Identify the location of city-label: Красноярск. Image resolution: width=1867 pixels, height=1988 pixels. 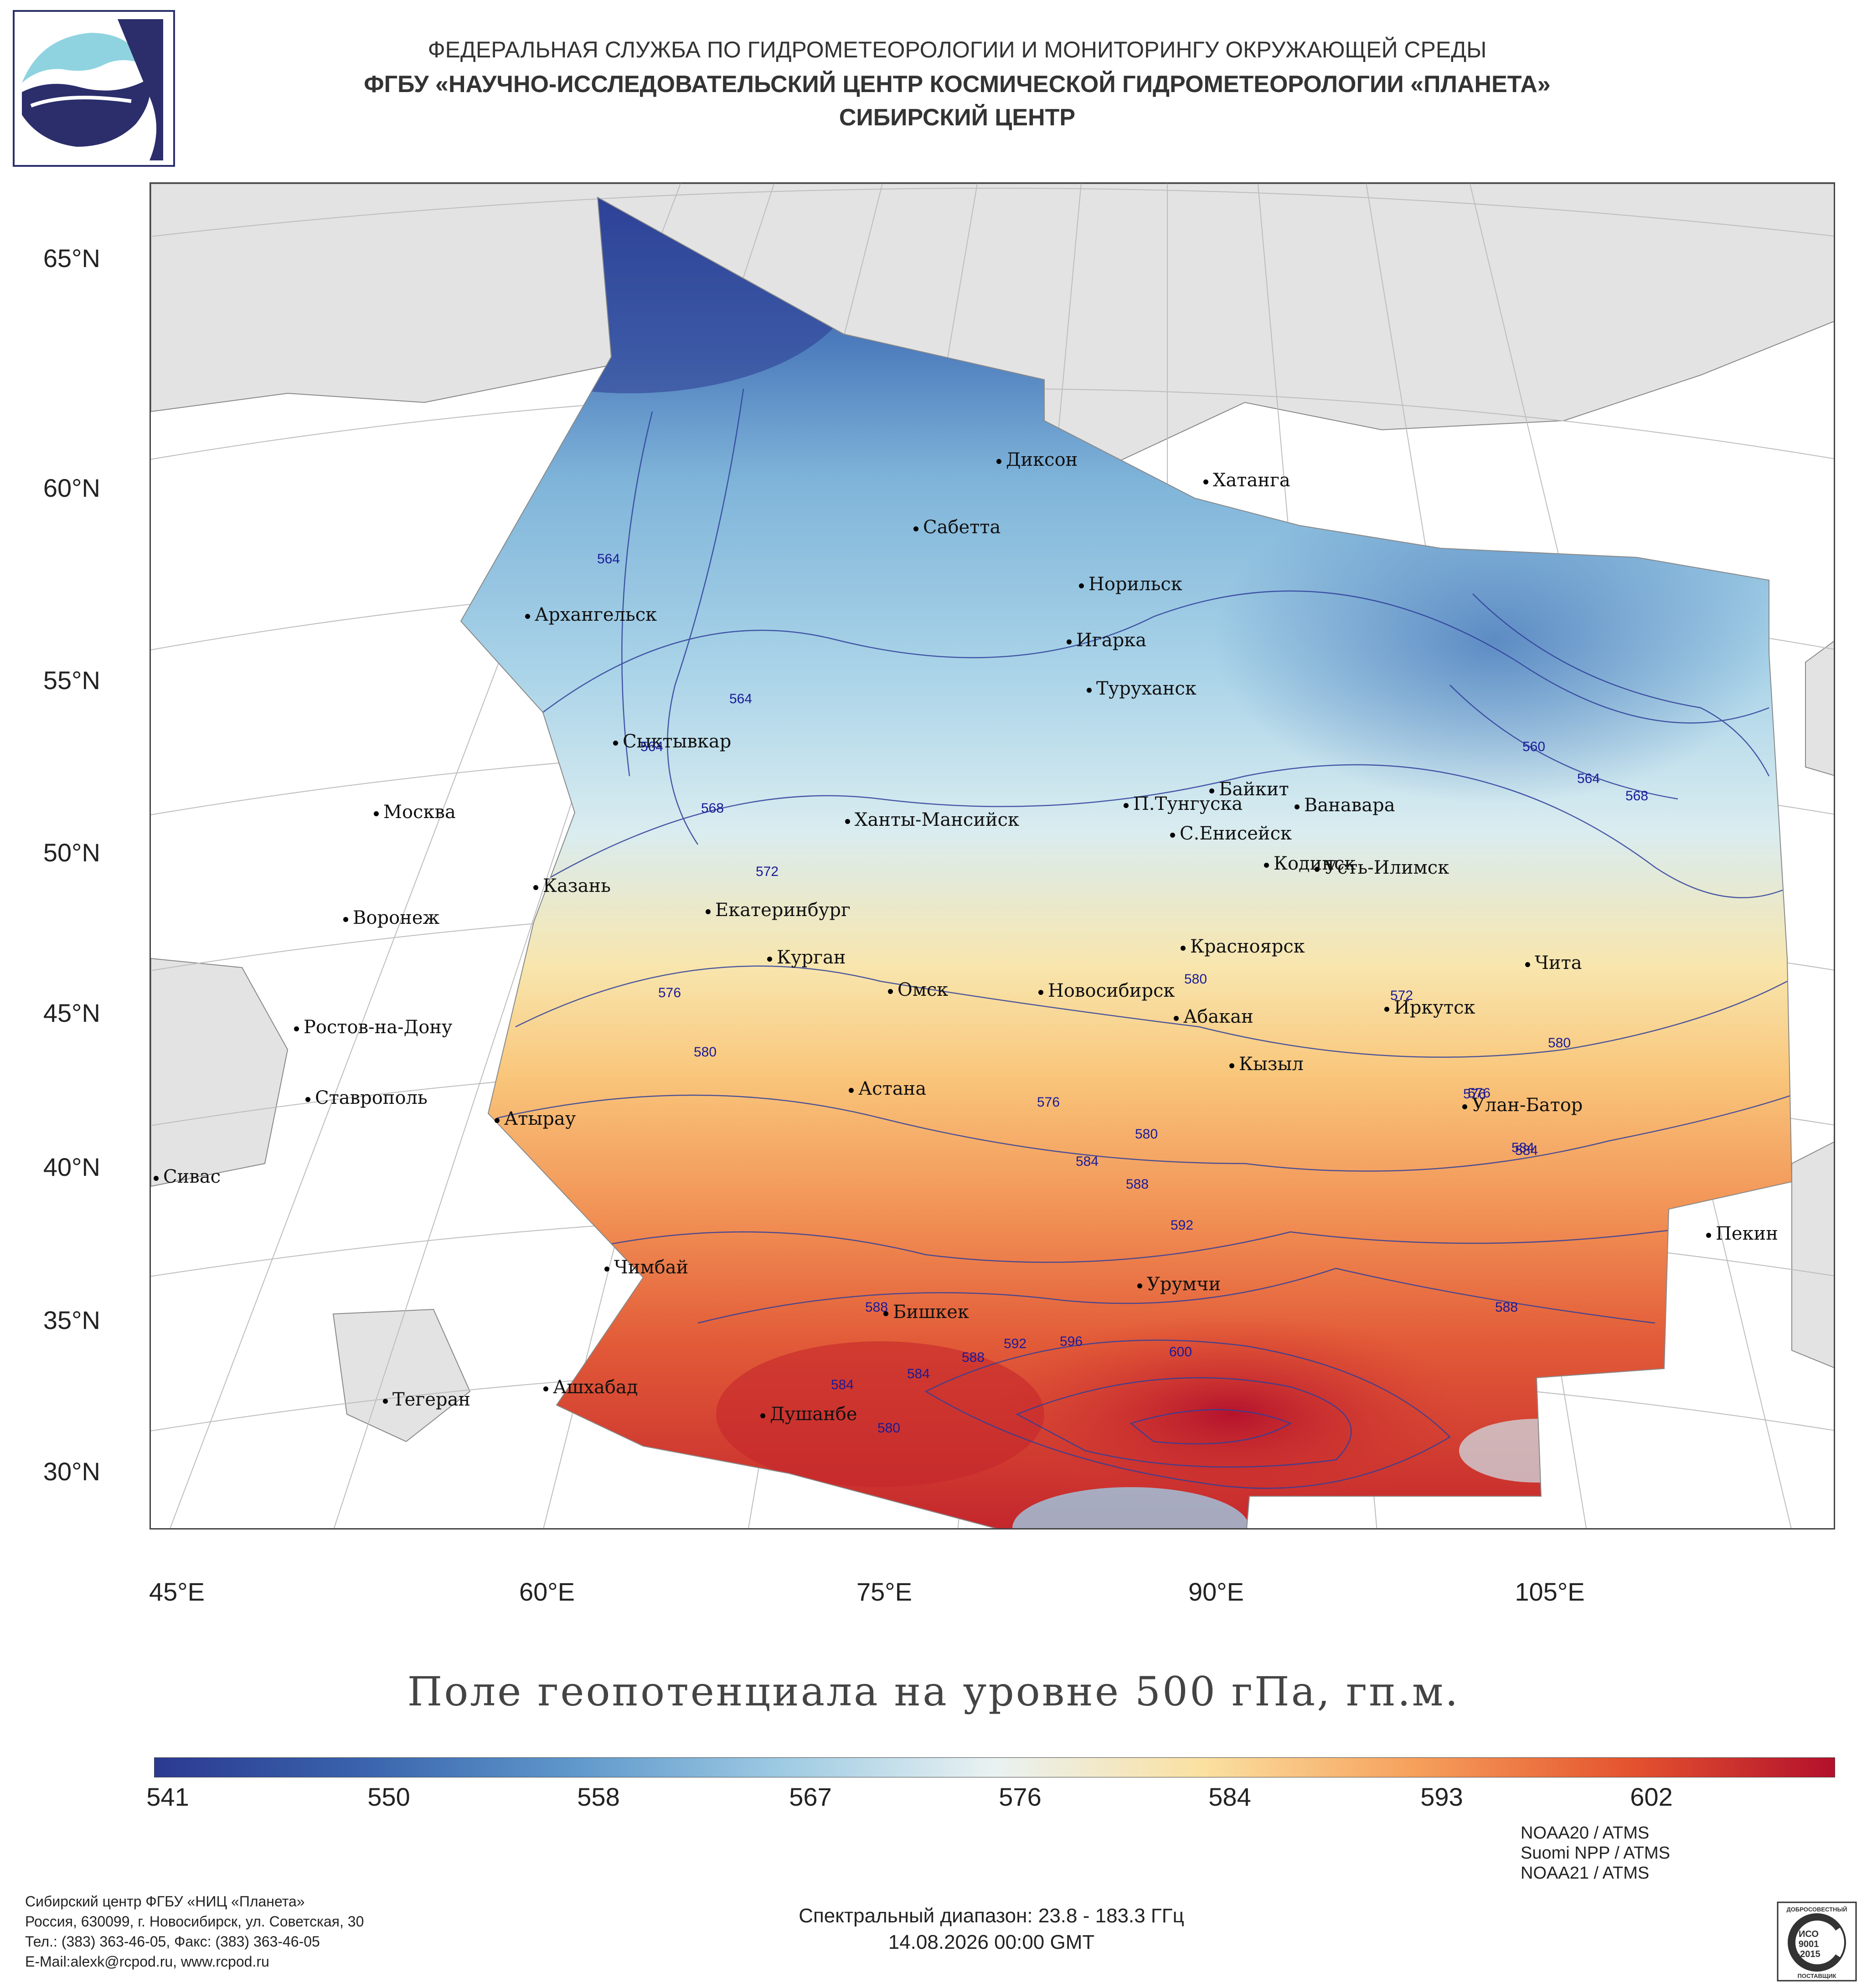
(1243, 946).